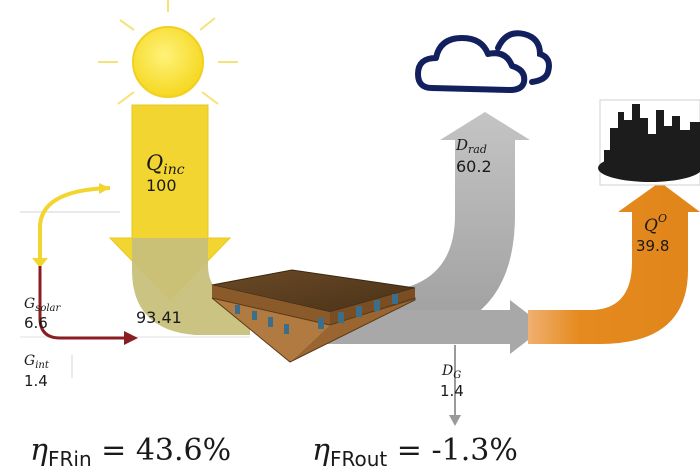 The width and height of the screenshot is (700, 473). Describe the element at coordinates (43, 305) in the screenshot. I see `g-solar-symbol: Gsolar` at that location.